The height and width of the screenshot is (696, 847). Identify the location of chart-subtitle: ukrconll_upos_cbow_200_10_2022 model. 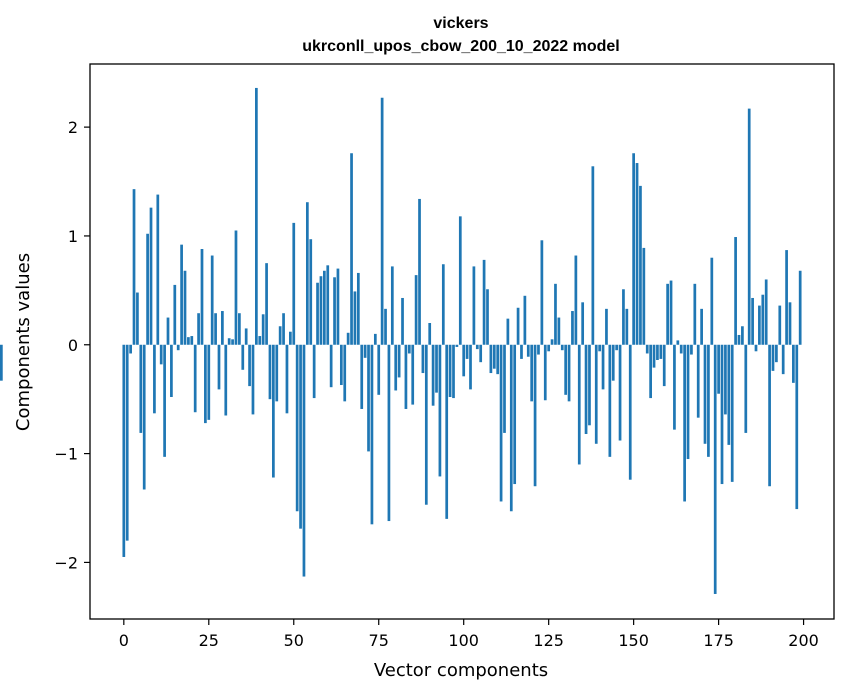
(460, 46).